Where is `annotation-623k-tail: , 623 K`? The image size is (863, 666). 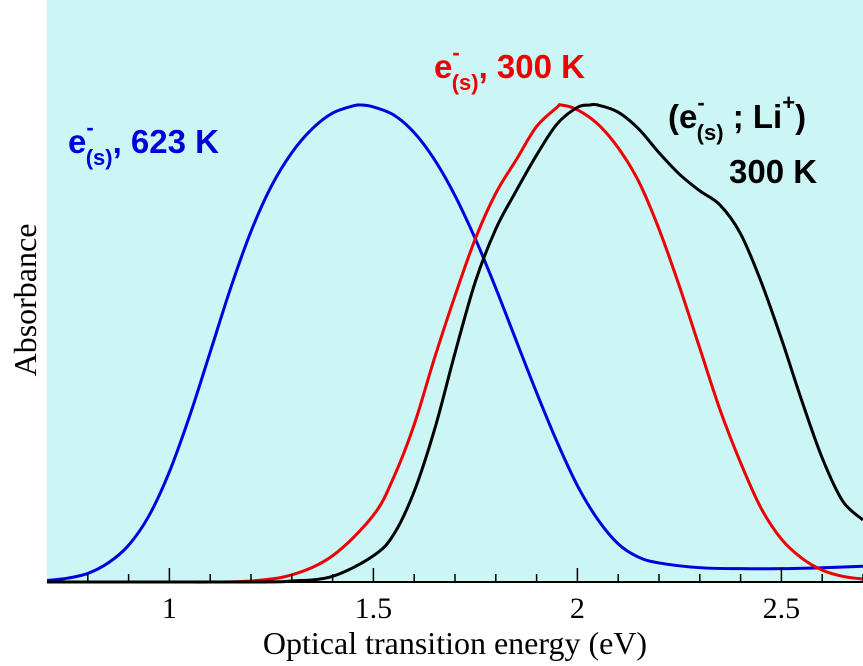 annotation-623k-tail: , 623 K is located at coordinates (166, 141).